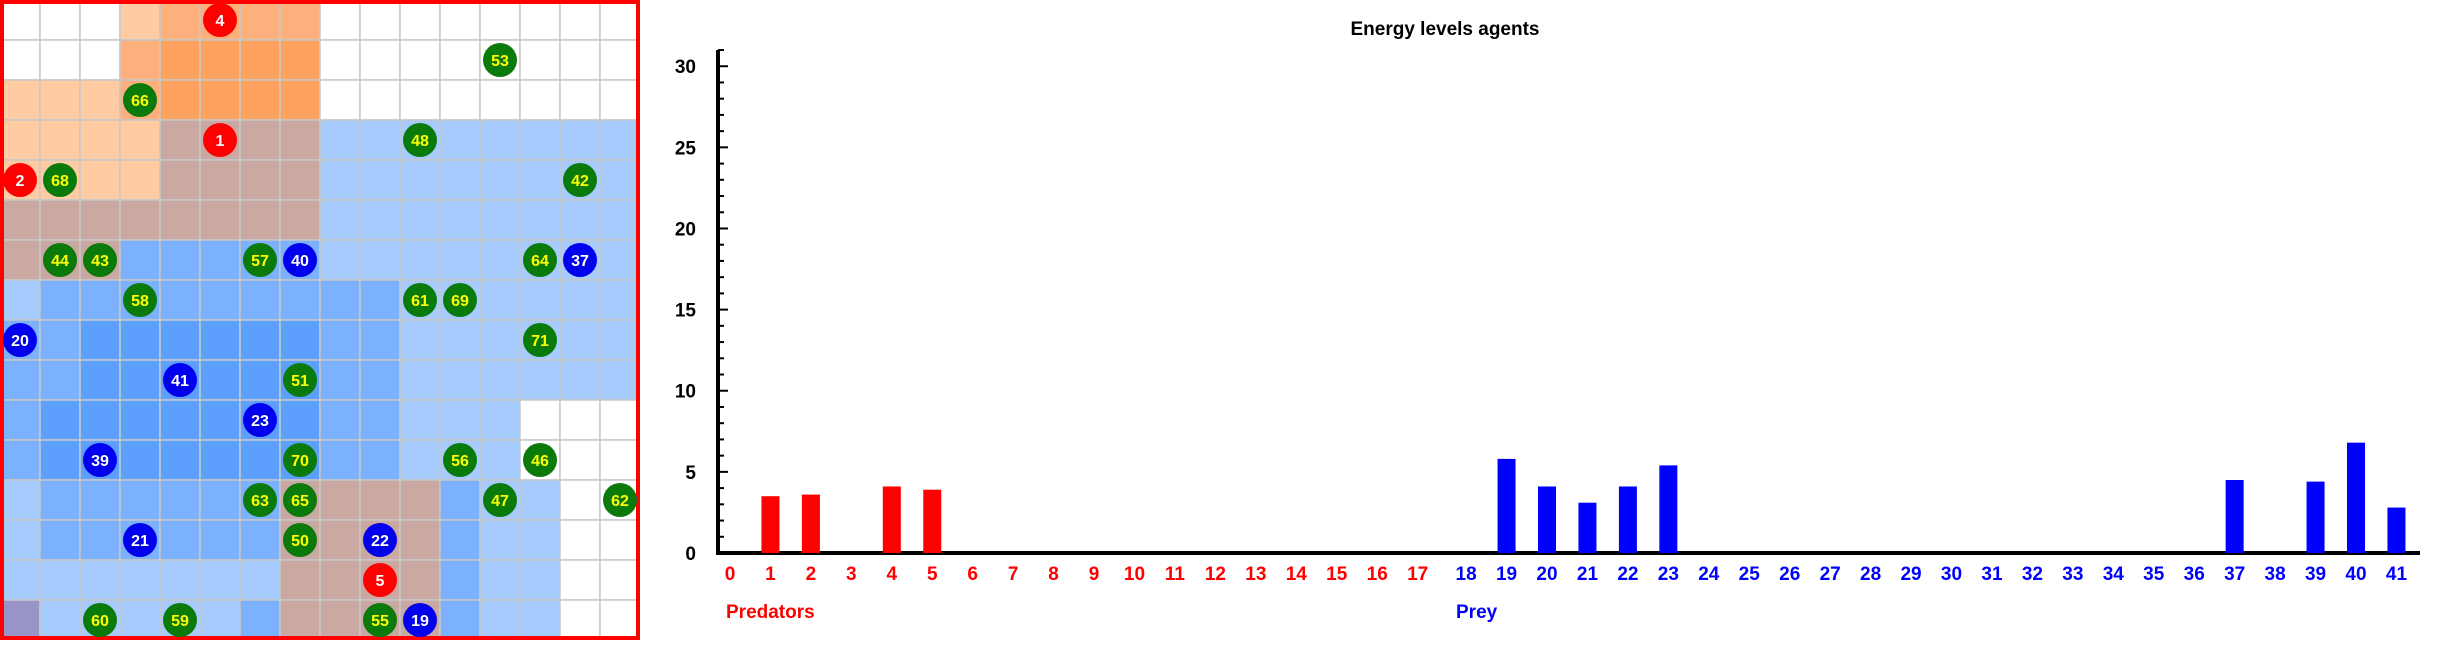 This screenshot has width=2440, height=645. I want to click on x-tick-label: 24, so click(1709, 574).